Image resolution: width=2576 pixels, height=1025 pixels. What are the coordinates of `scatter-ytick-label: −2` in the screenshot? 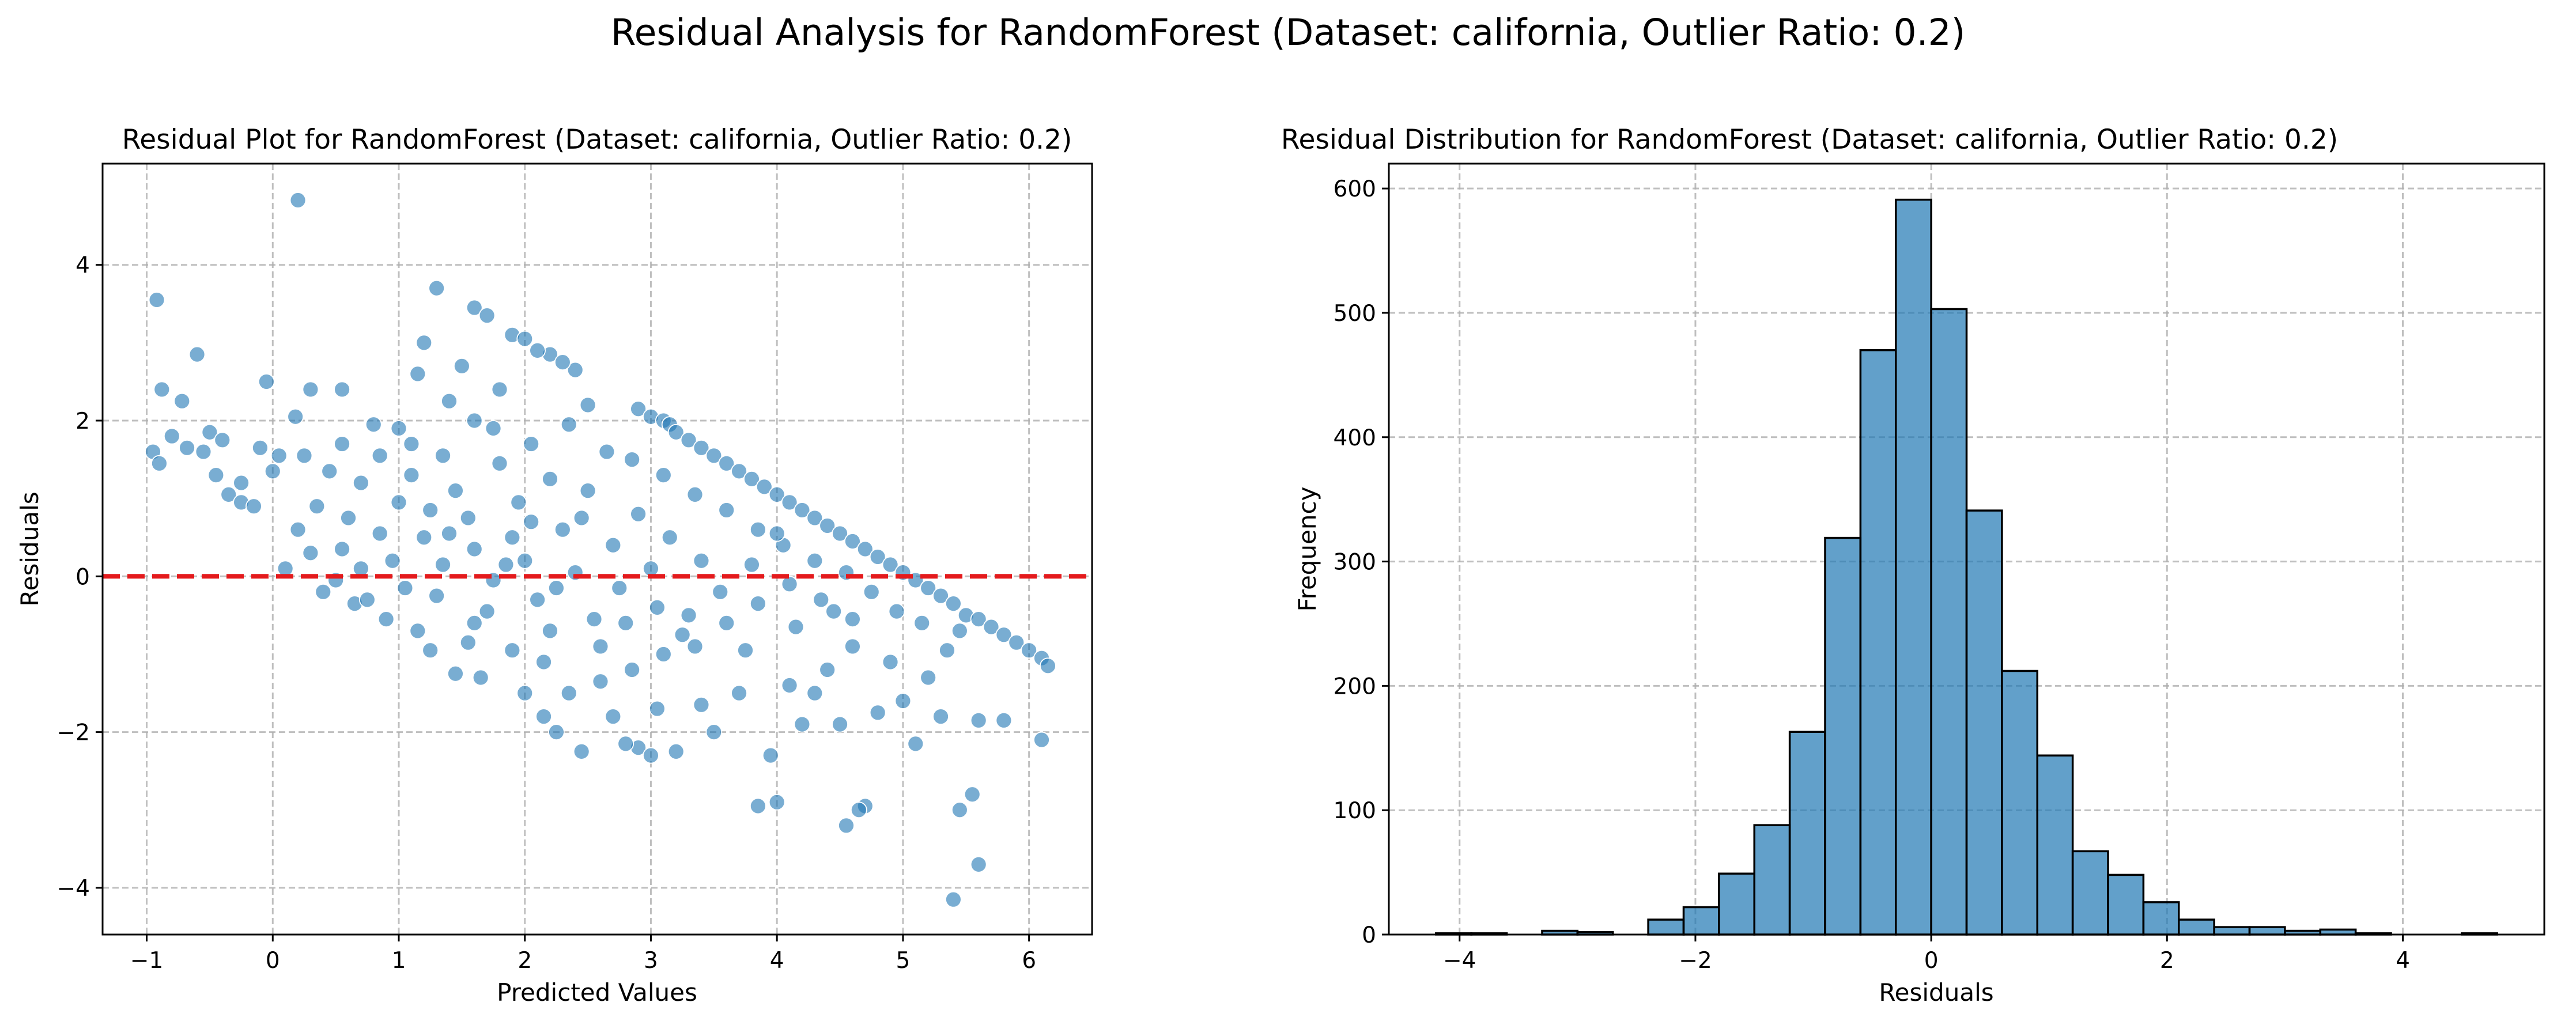 It's located at (73, 733).